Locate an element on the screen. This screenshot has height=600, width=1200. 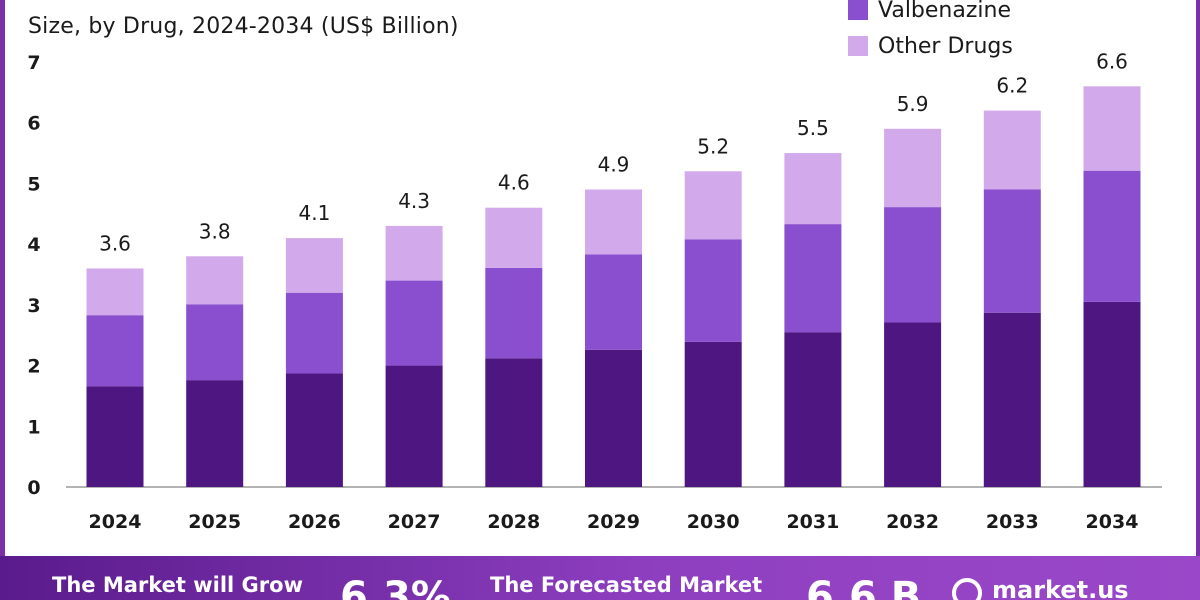
legend-swatch-valbenazine is located at coordinates (858, 10).